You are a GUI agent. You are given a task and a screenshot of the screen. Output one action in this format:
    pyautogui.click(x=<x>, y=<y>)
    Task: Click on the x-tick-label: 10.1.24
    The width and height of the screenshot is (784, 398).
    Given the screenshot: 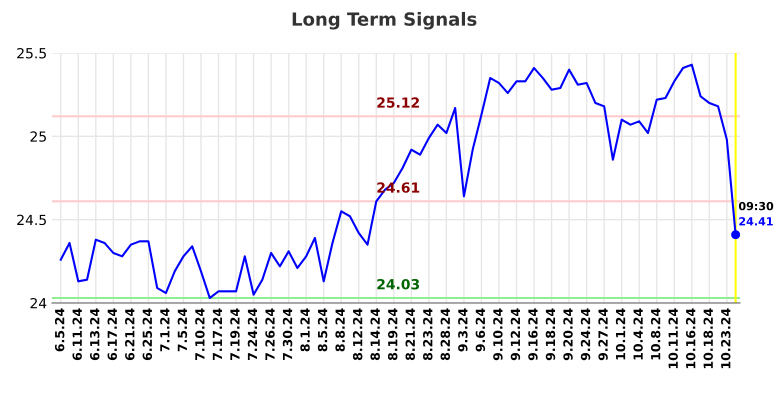 What is the action you would take?
    pyautogui.click(x=621, y=334)
    